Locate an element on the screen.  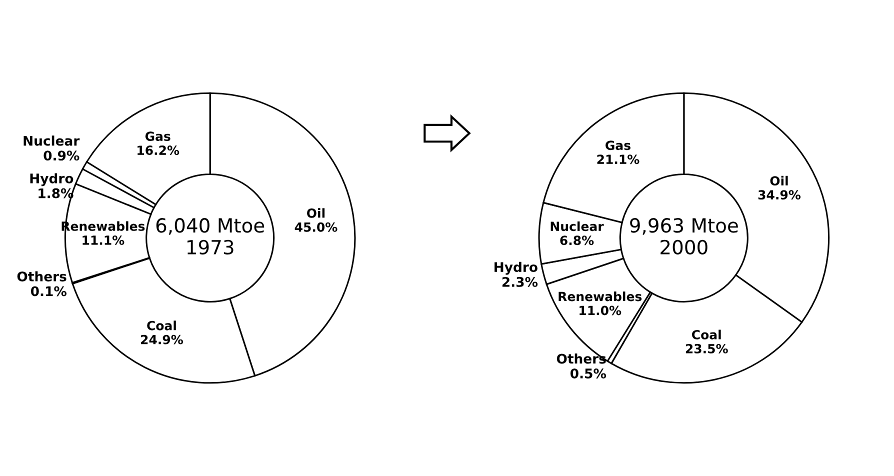
data-label: 24.9% is located at coordinates (162, 339).